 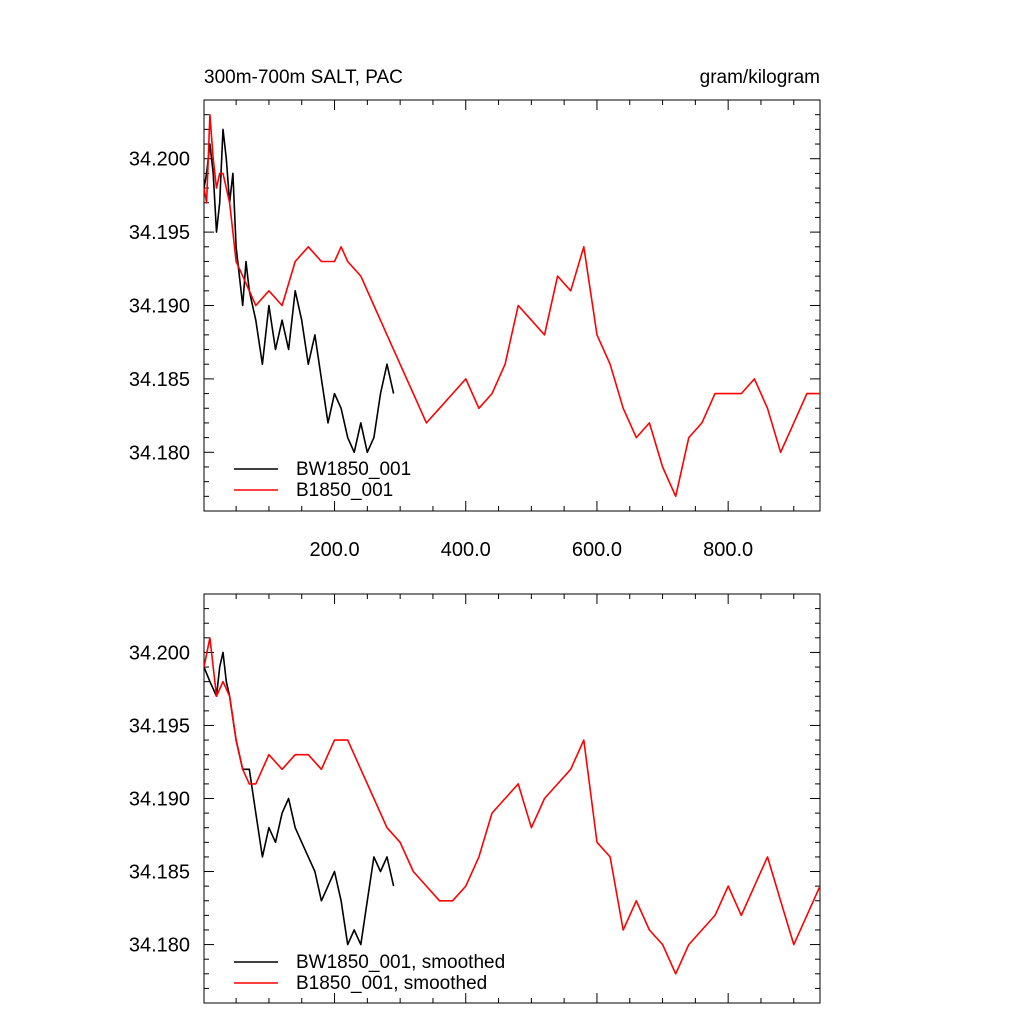 I want to click on x-tick-label: 800.0, so click(x=728, y=550).